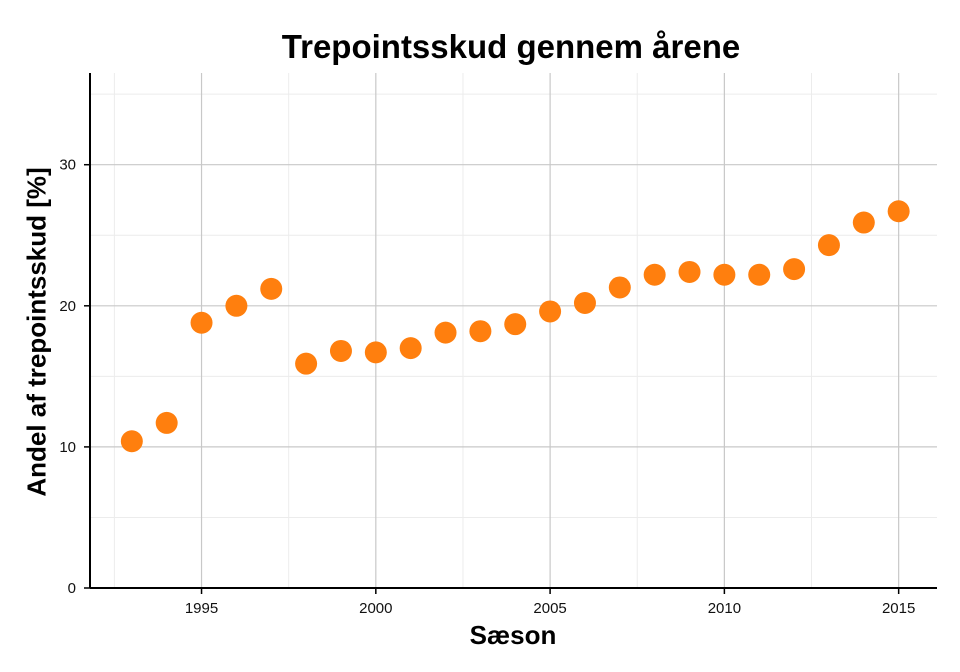 This screenshot has width=960, height=672. What do you see at coordinates (898, 608) in the screenshot?
I see `x-tick-label-2015: 2015` at bounding box center [898, 608].